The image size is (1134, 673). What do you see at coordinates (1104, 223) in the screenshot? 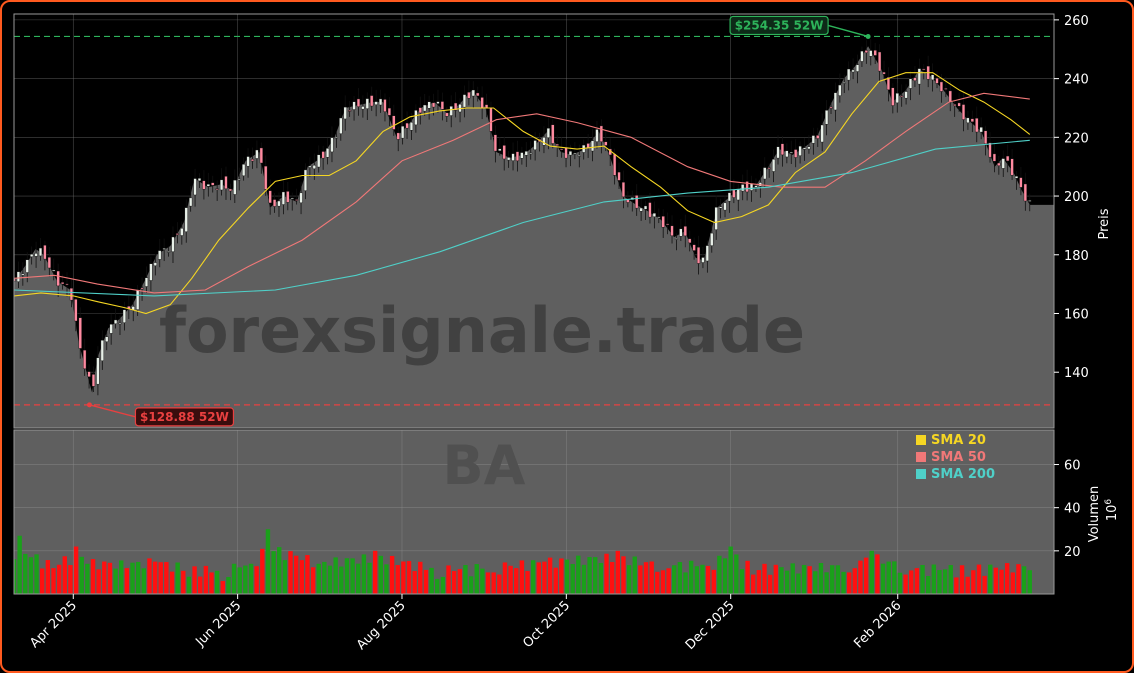
I see `price-axis-title: Preis` at bounding box center [1104, 223].